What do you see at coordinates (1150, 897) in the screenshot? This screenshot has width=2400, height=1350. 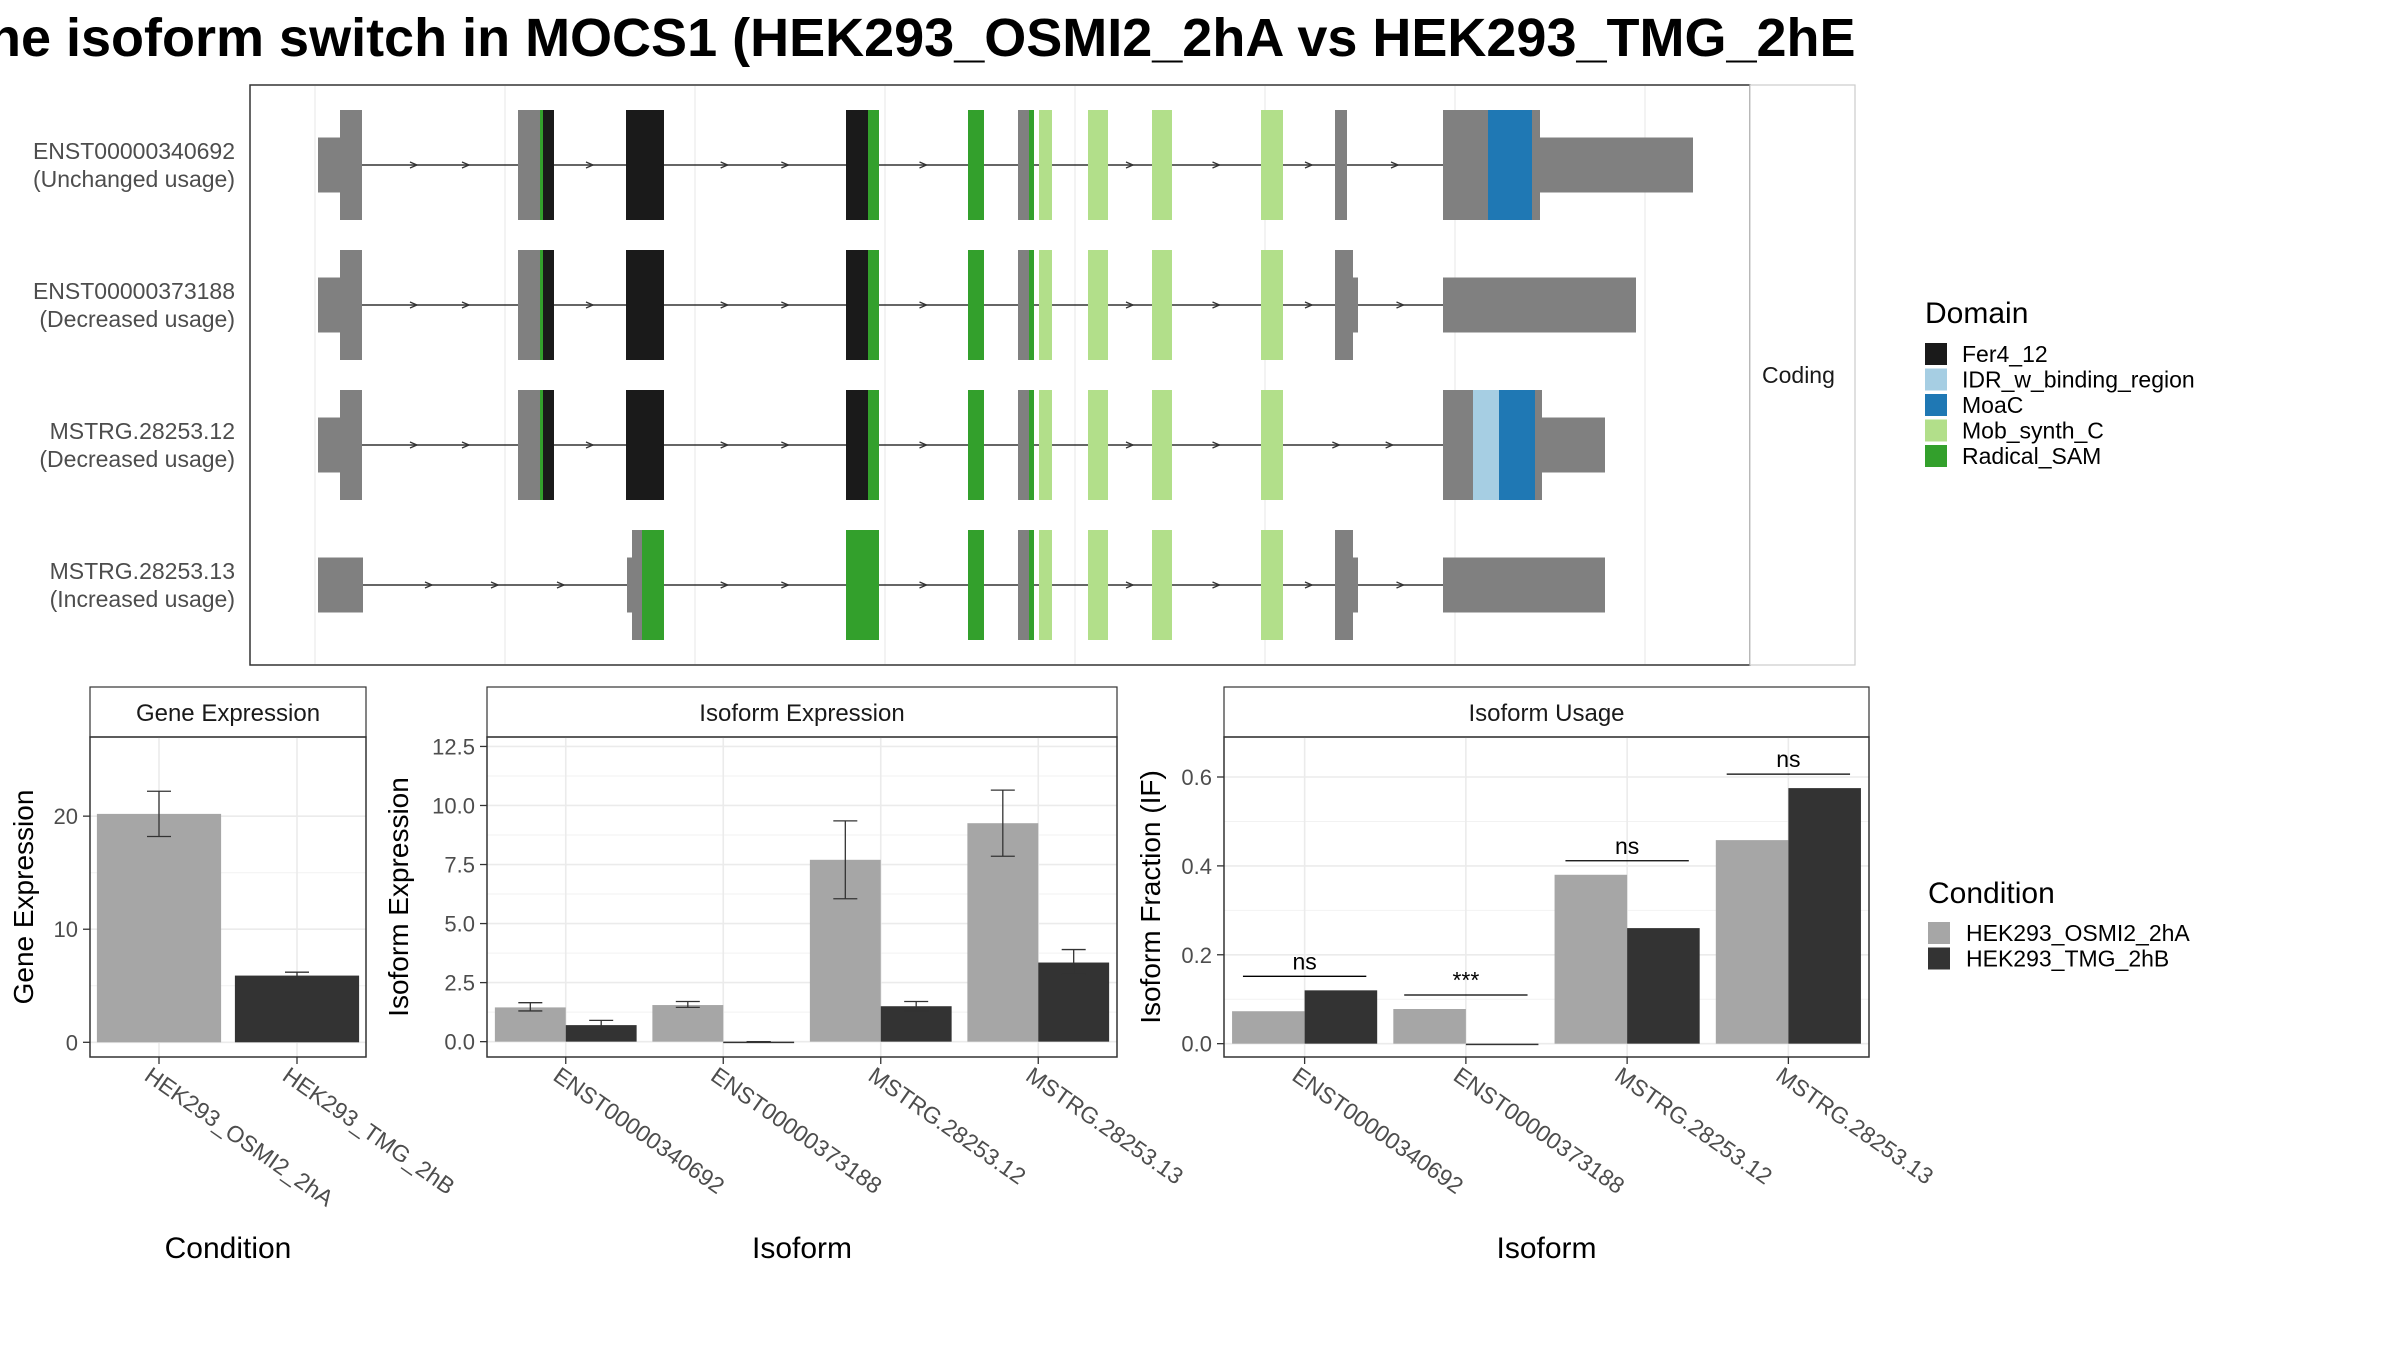 I see `y-axis-title: Isoform Fraction (IF)` at bounding box center [1150, 897].